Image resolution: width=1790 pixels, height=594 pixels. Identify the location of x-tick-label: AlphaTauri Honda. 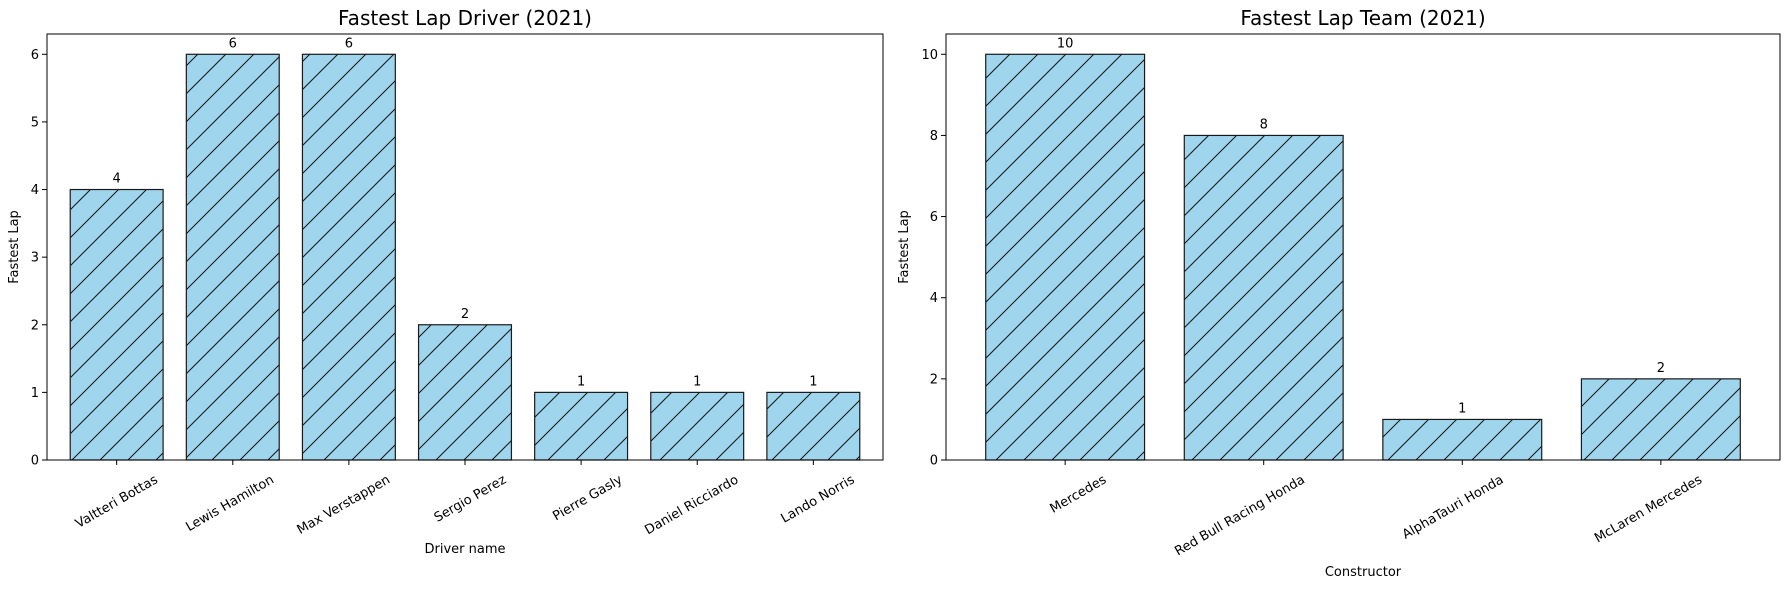
(1453, 507).